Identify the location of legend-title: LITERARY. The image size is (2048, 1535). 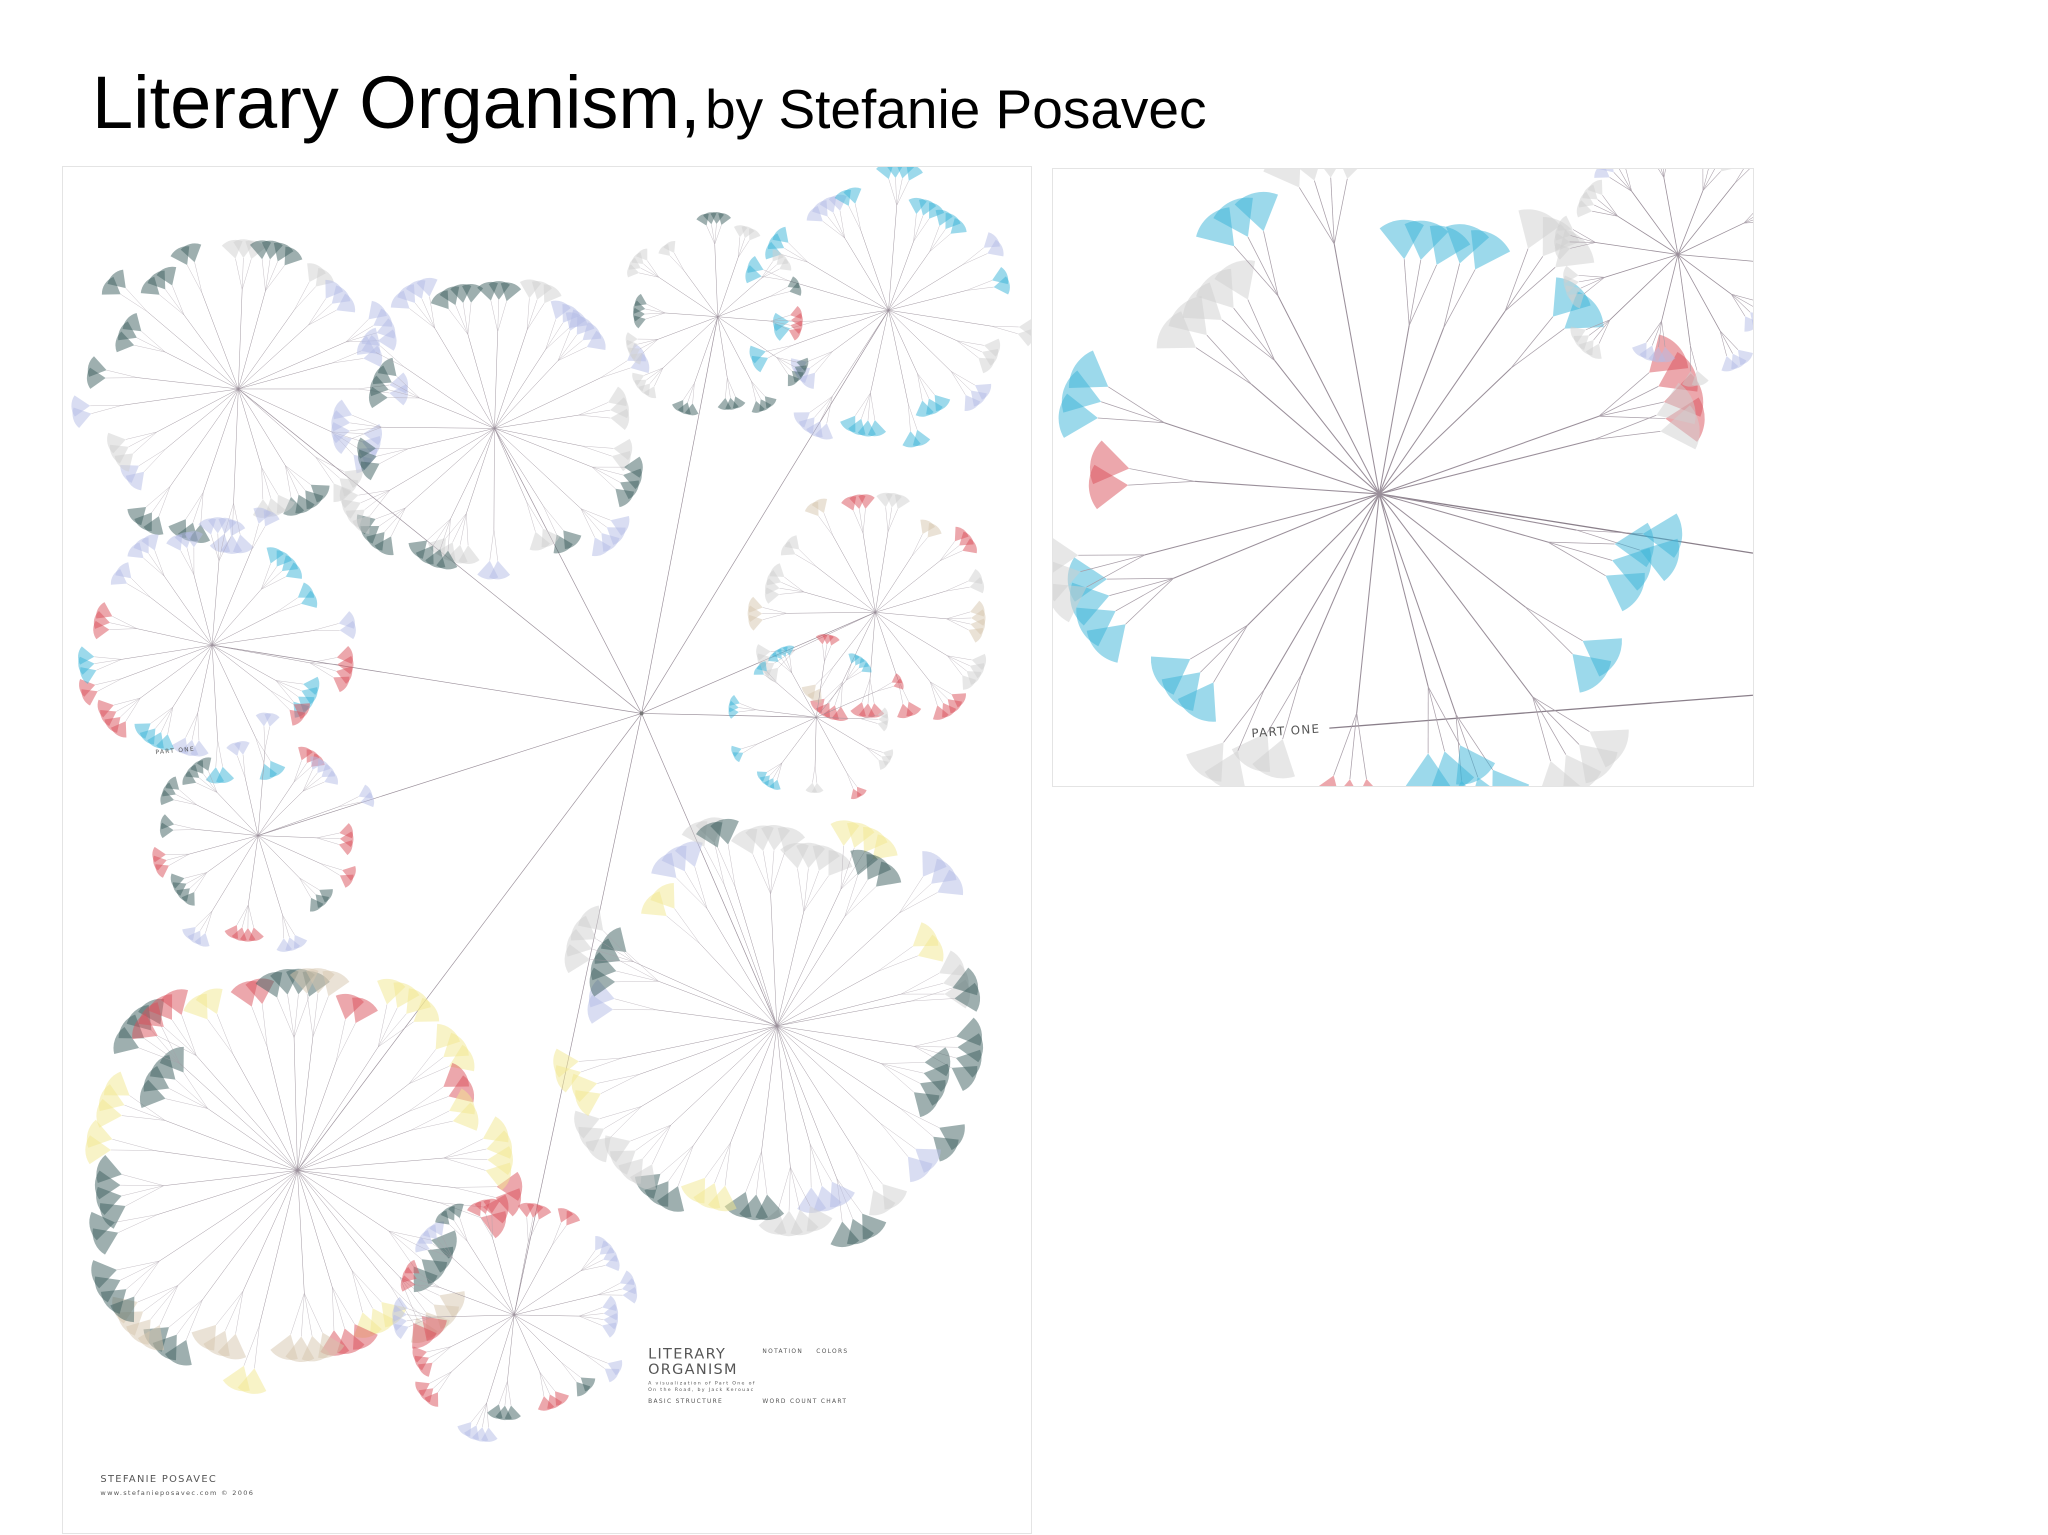
(687, 1354).